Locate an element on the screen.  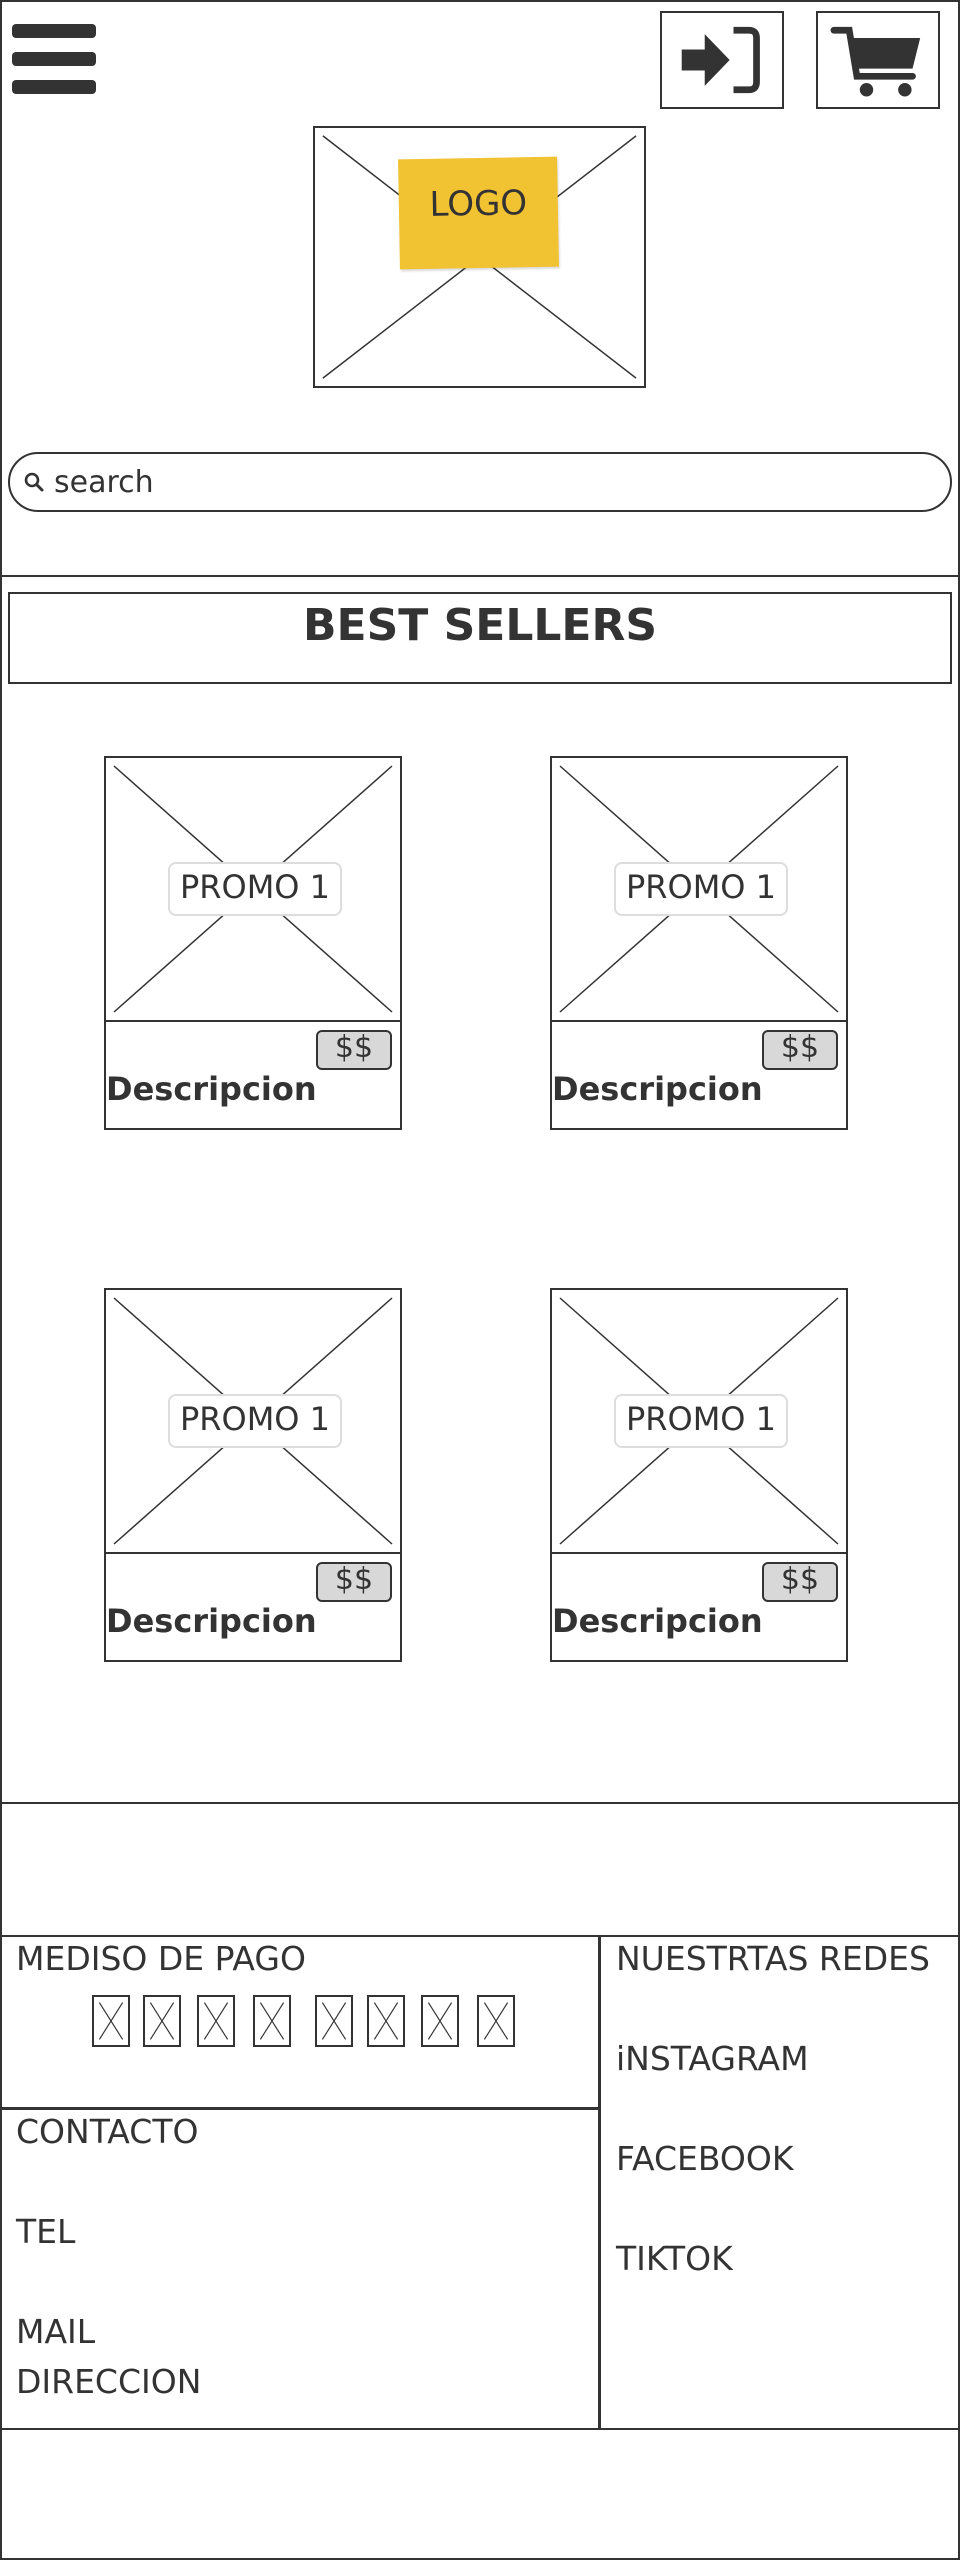
login-button is located at coordinates (722, 60).